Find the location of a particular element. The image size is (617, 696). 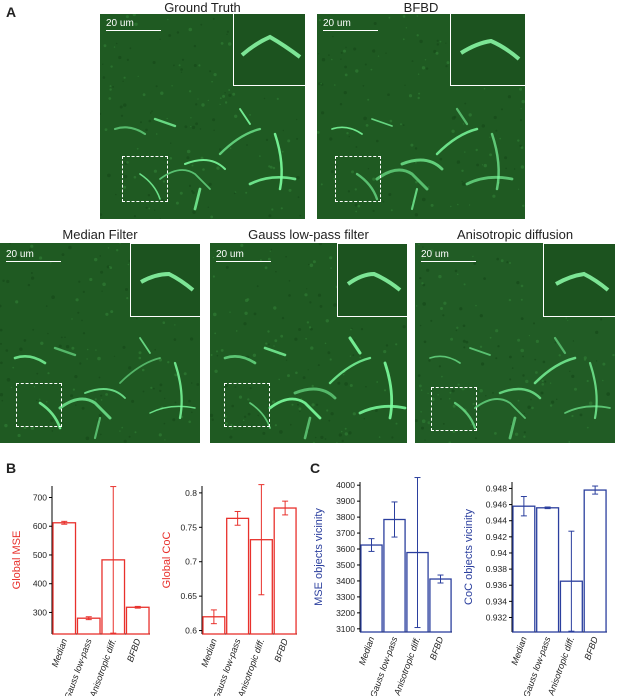

y-tick-label: 0.946 is located at coordinates (497, 505).